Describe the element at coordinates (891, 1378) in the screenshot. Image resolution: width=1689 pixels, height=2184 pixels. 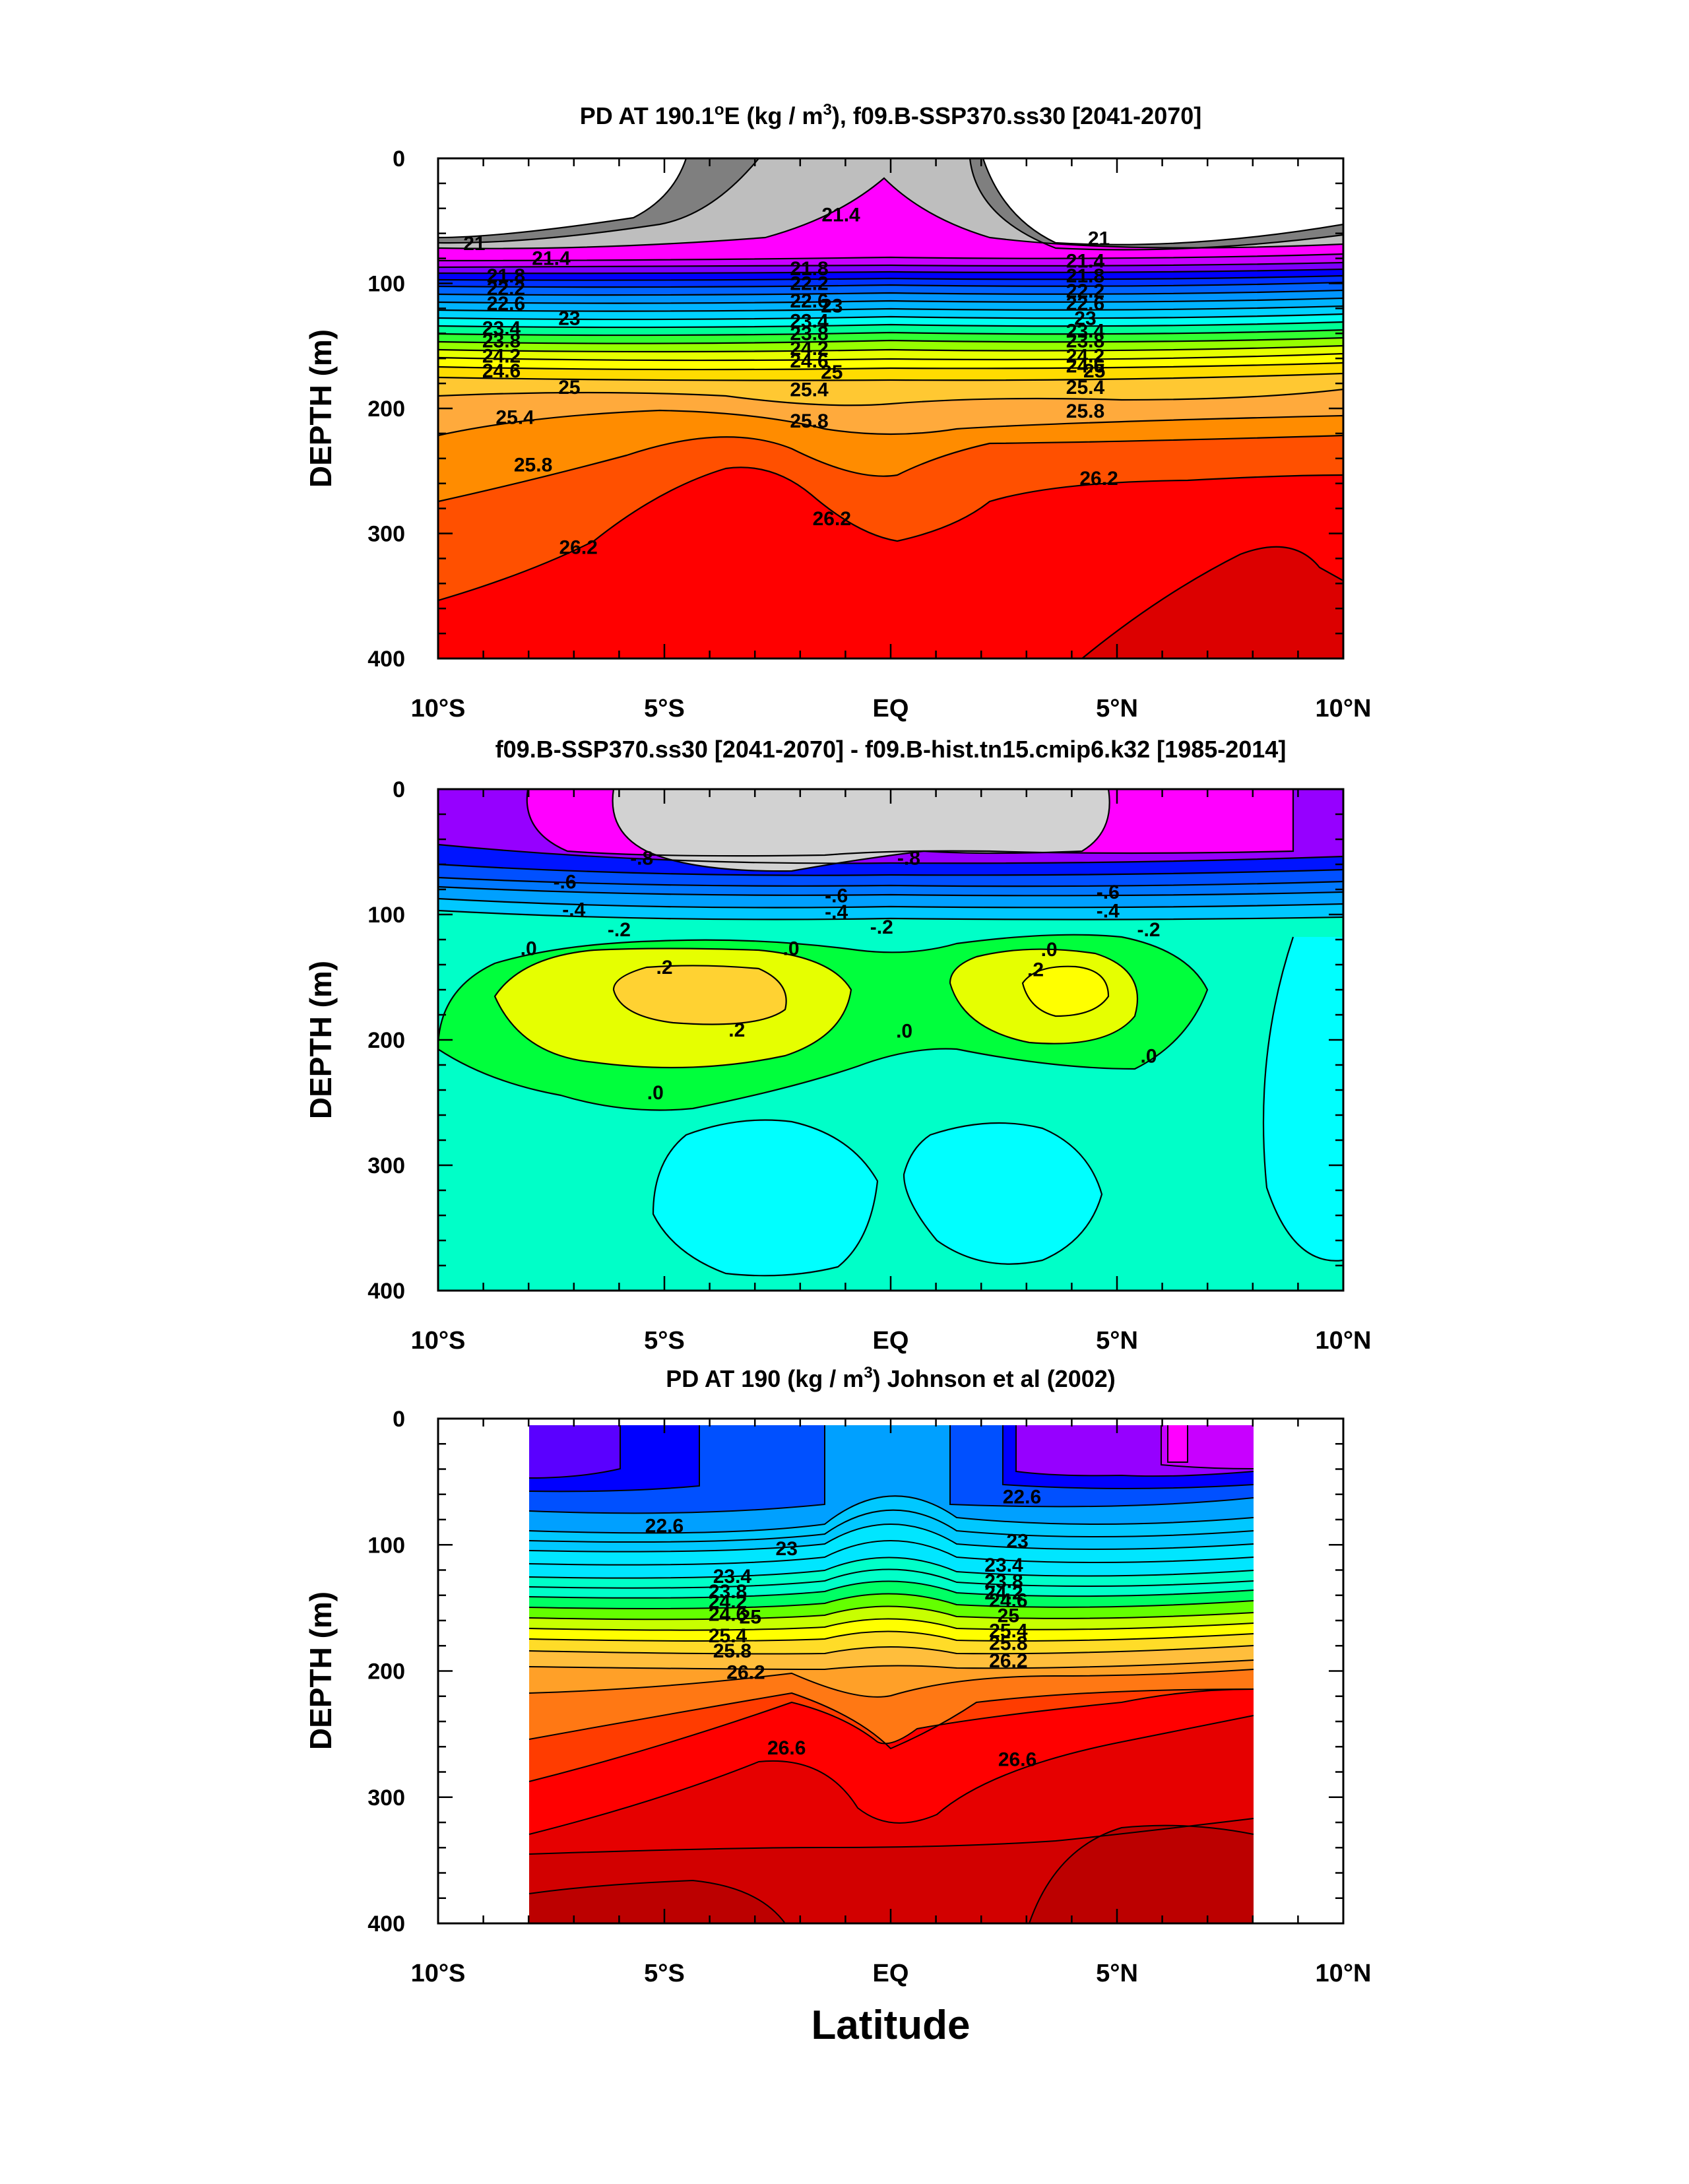
I see `panel-3-title: PD AT 190 (kg / m3) Johnson et al (2002)` at that location.